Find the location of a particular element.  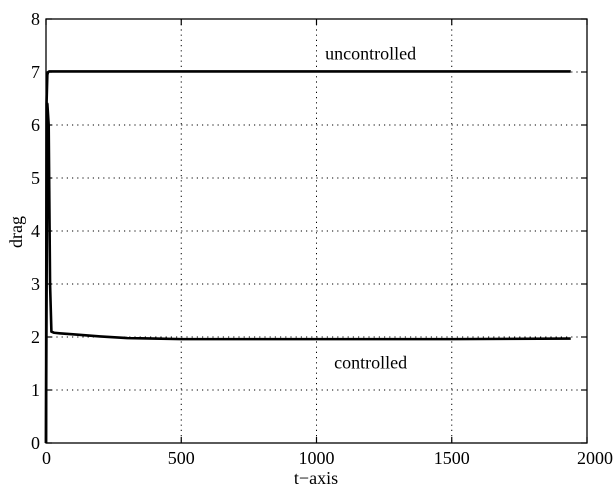

annotation-uncontrolled: uncontrolled is located at coordinates (370, 53).